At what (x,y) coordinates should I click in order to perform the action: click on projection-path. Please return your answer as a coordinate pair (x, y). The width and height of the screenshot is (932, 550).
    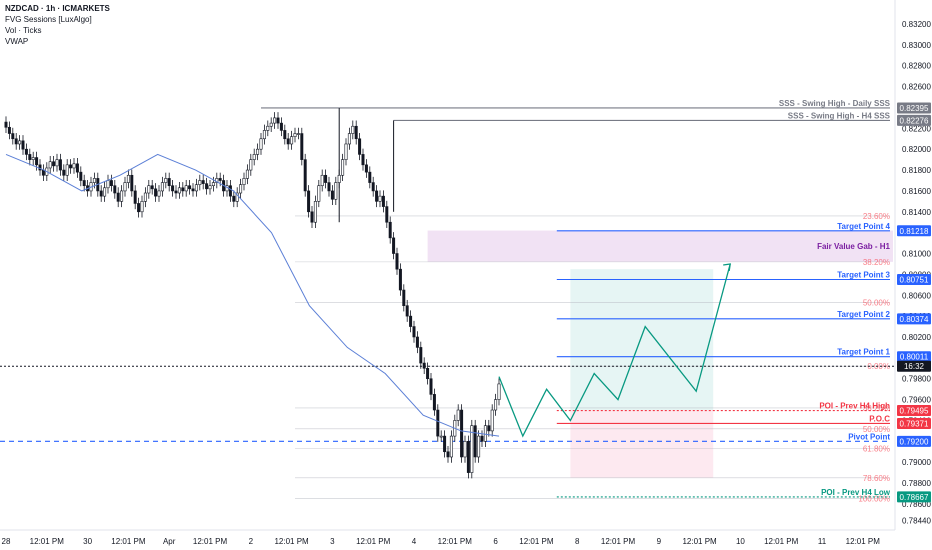
    Looking at the image, I should click on (614, 350).